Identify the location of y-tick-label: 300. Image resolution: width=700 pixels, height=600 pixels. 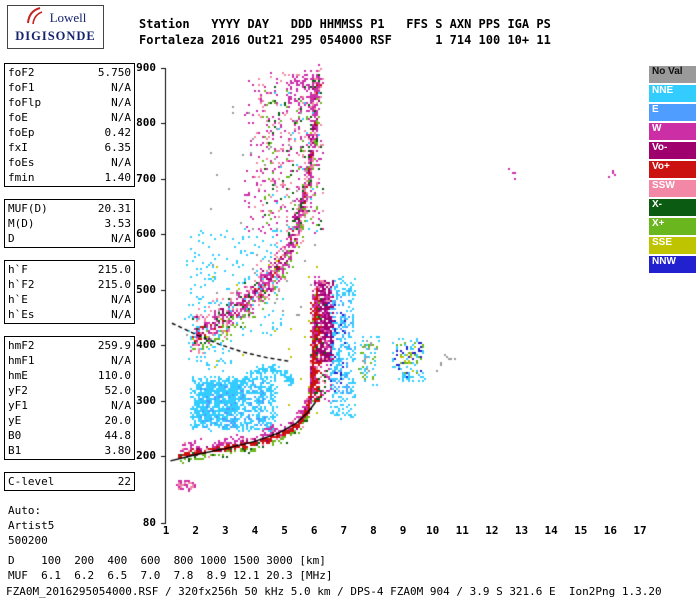
(146, 400).